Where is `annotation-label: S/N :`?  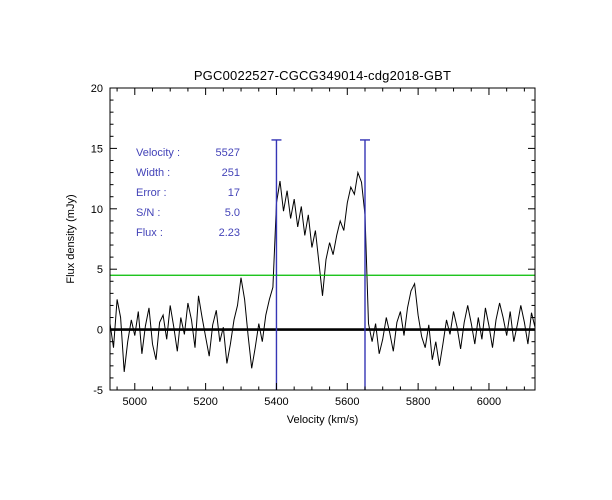 annotation-label: S/N : is located at coordinates (148, 213).